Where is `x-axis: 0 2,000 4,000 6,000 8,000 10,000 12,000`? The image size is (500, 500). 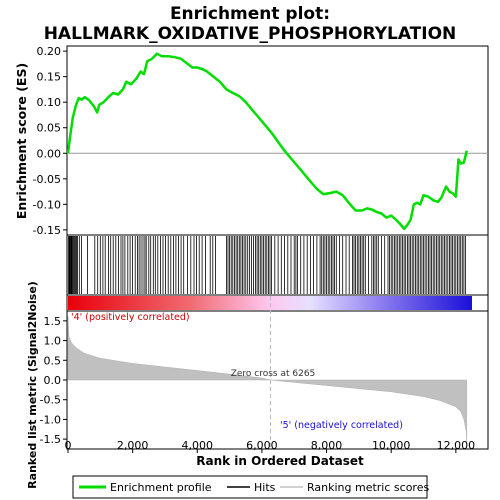
x-axis: 0 2,000 4,000 6,000 8,000 10,000 12,000 is located at coordinates (270, 446).